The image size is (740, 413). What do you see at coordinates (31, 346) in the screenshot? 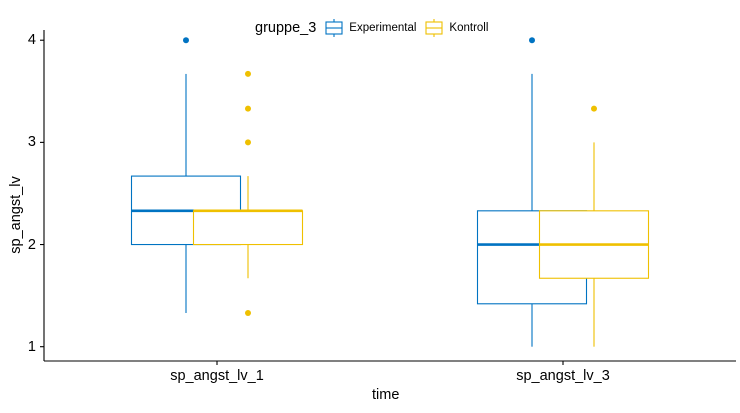
I see `y-tick-label: 1` at bounding box center [31, 346].